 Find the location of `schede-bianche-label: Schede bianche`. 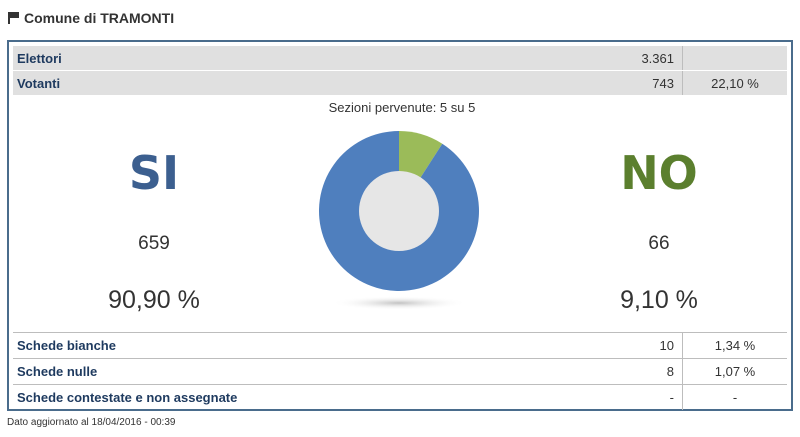

schede-bianche-label: Schede bianche is located at coordinates (66, 345).